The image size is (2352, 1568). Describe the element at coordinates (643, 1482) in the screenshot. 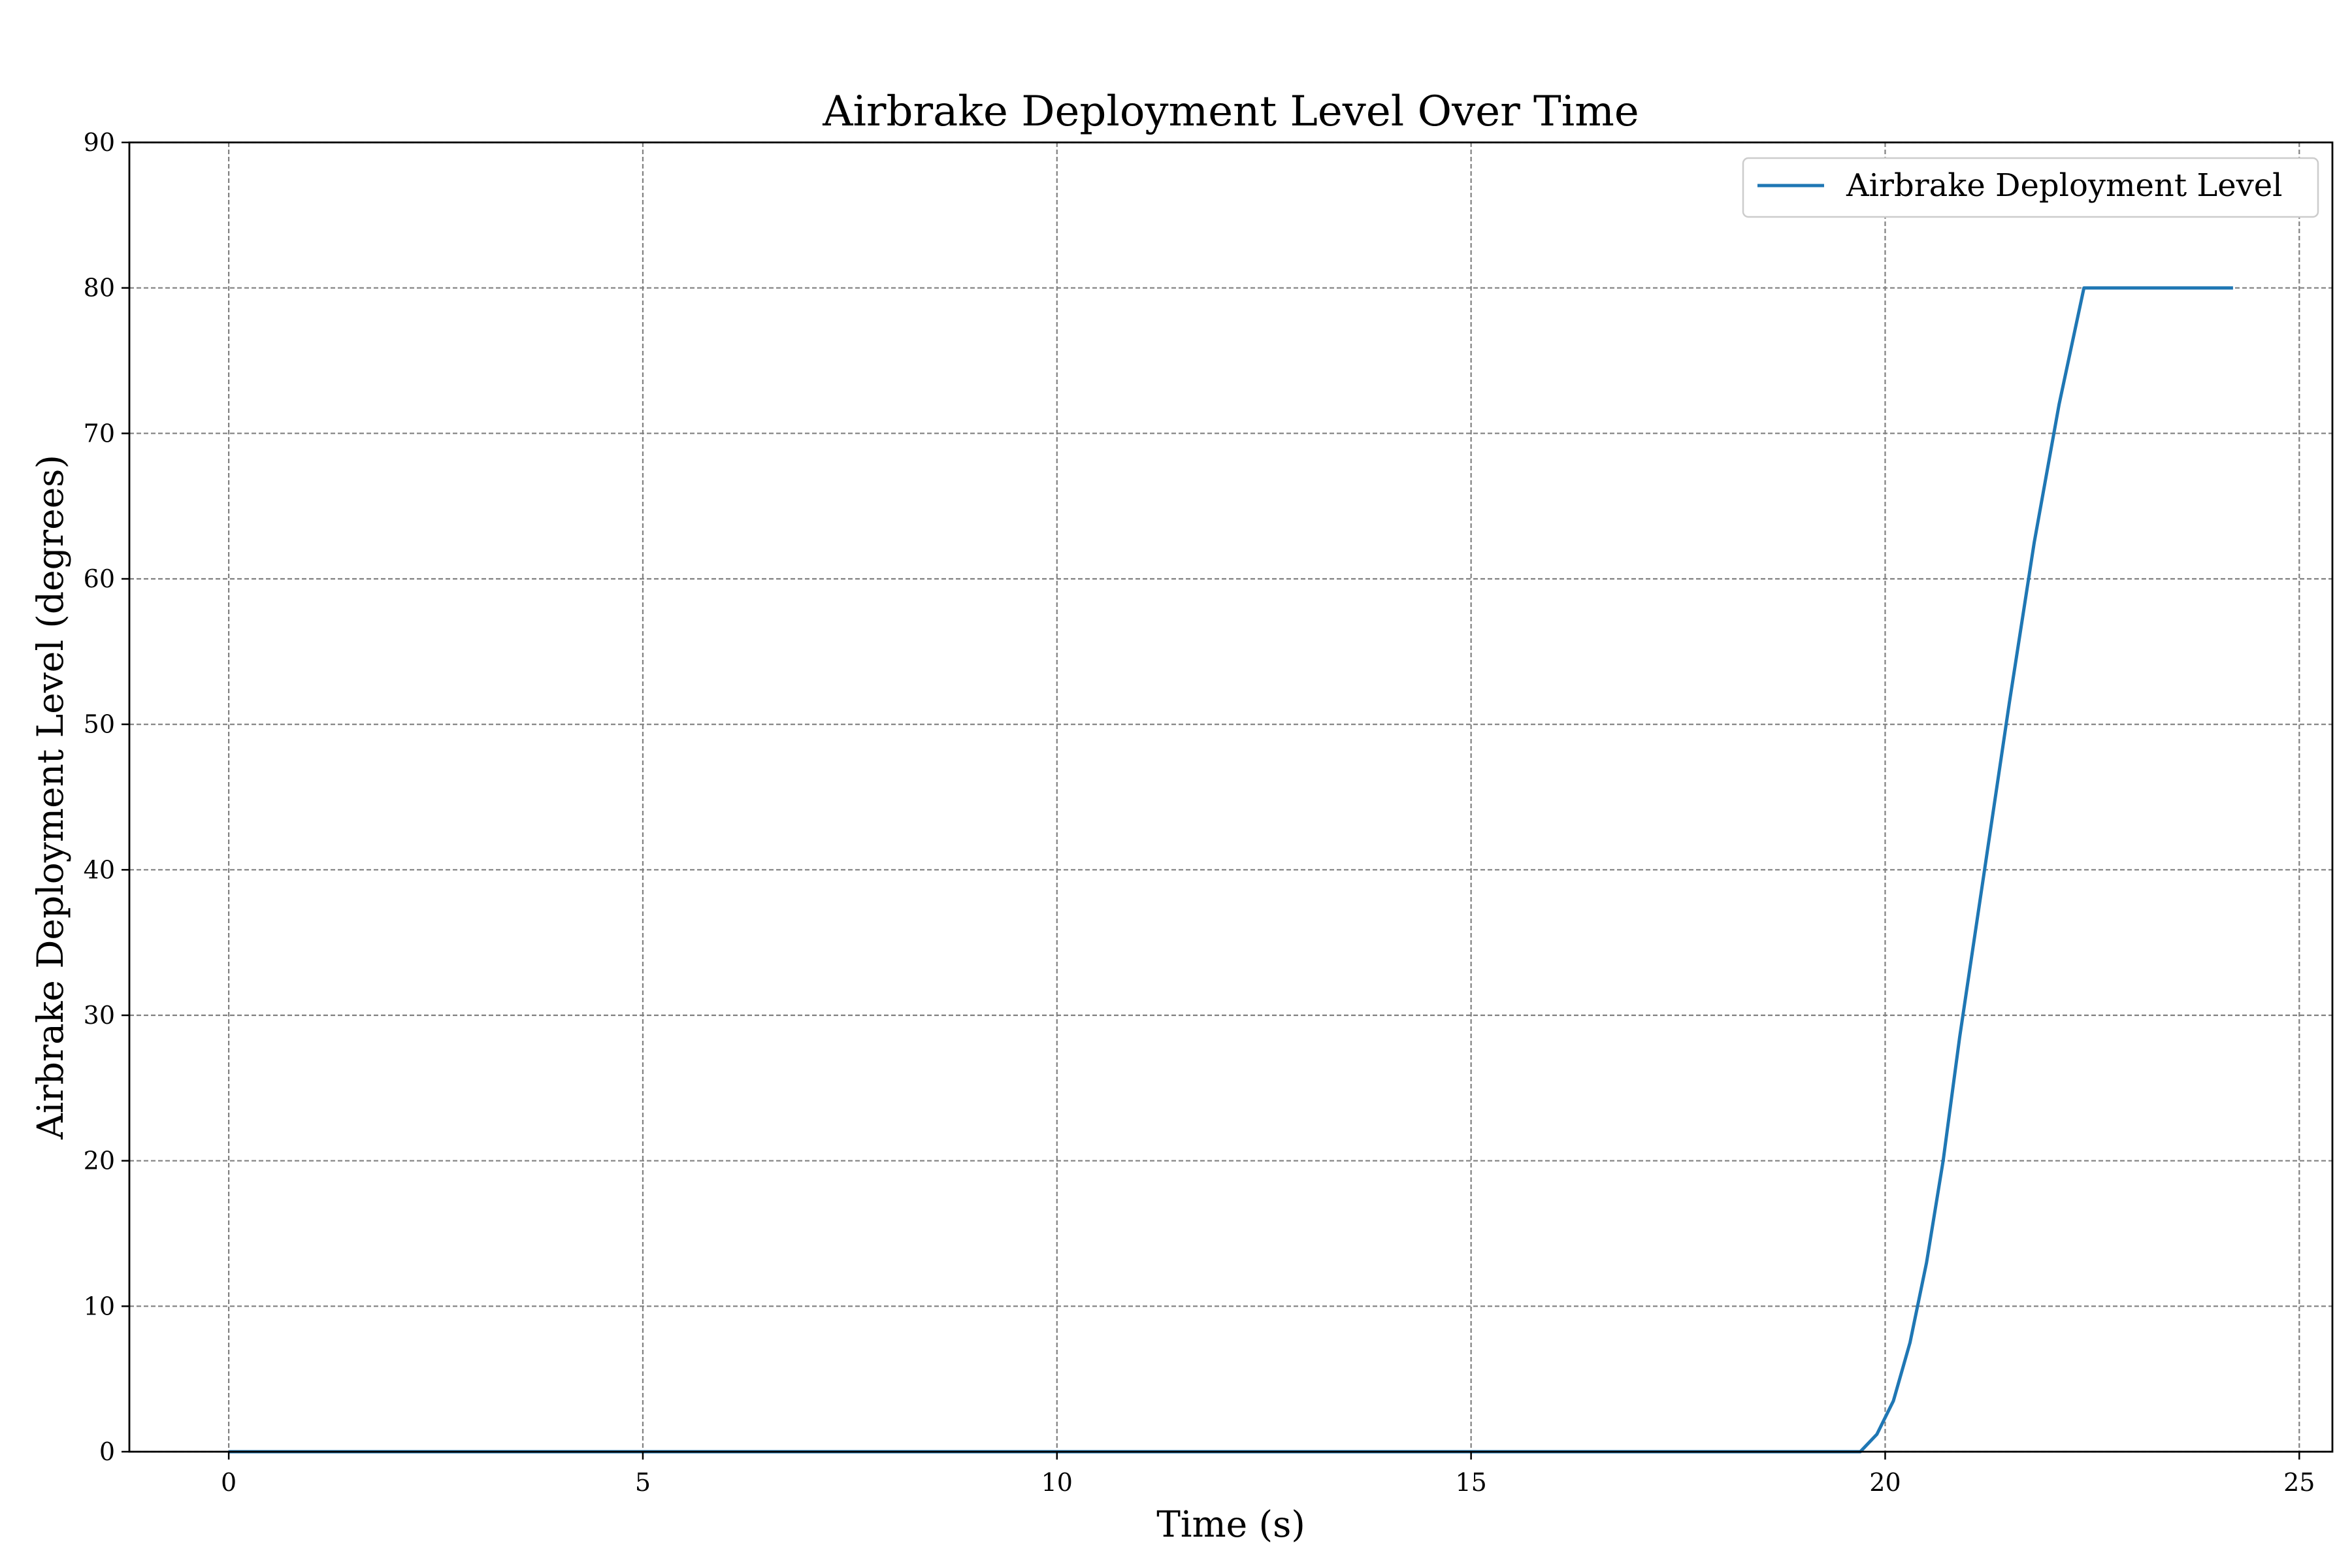

I see `x-tick-label: 5` at that location.